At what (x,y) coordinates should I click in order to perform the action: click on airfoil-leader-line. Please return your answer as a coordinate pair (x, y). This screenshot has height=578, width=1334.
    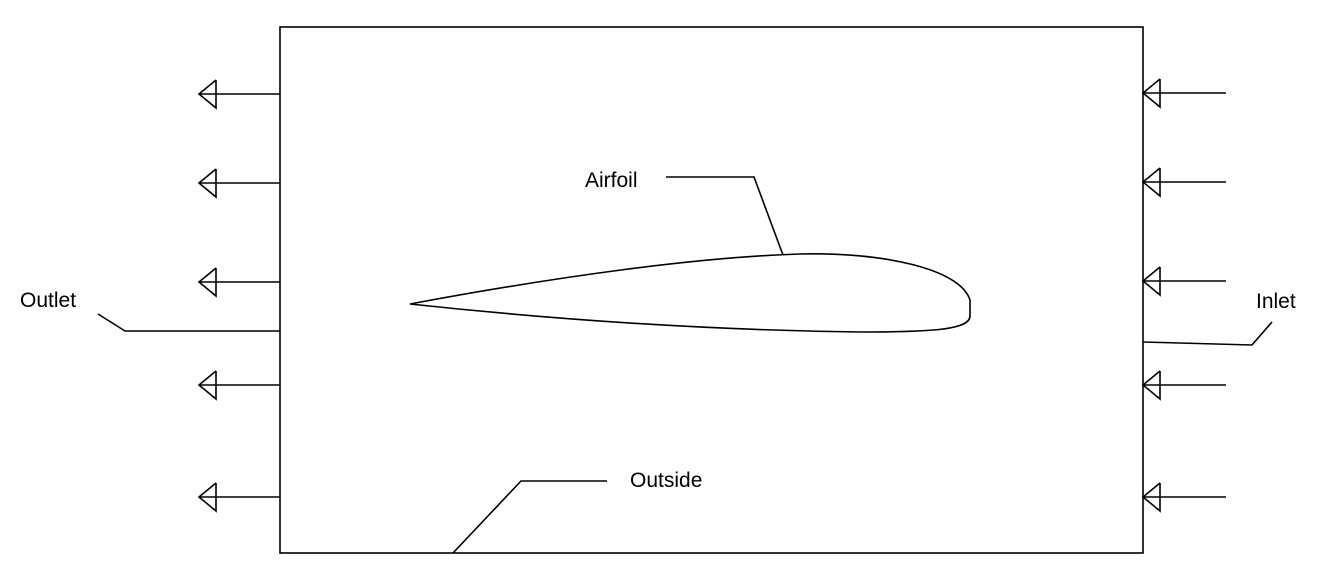
    Looking at the image, I should click on (725, 216).